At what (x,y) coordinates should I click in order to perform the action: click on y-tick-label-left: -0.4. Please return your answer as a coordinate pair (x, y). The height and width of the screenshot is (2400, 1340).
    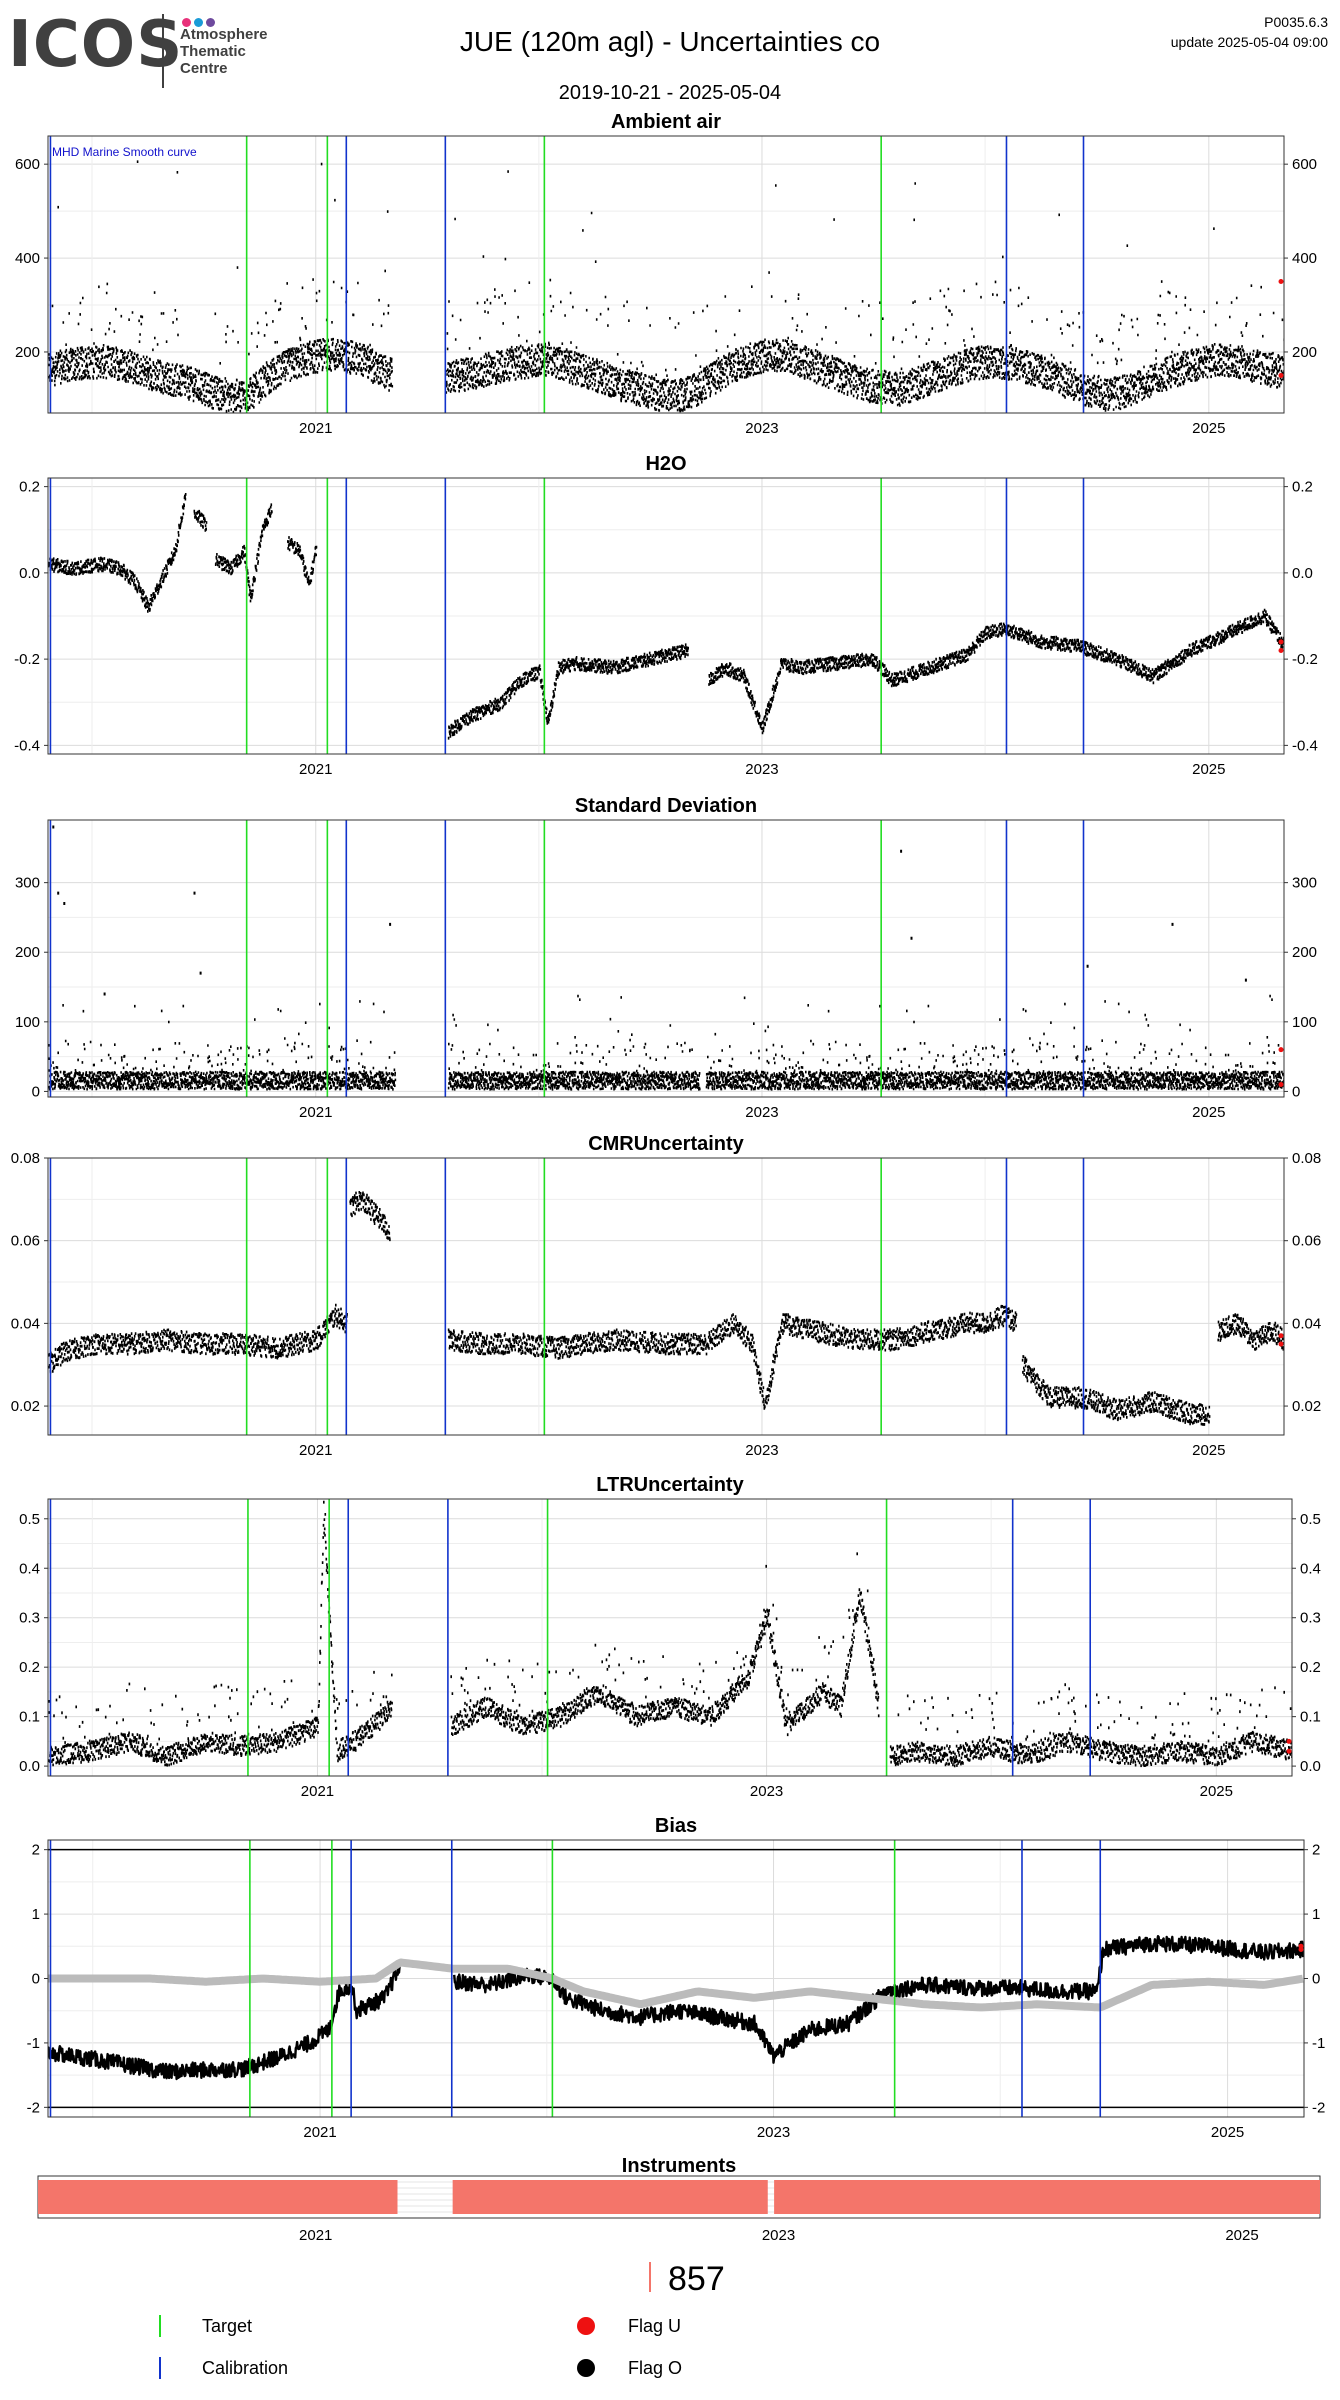
    Looking at the image, I should click on (27, 745).